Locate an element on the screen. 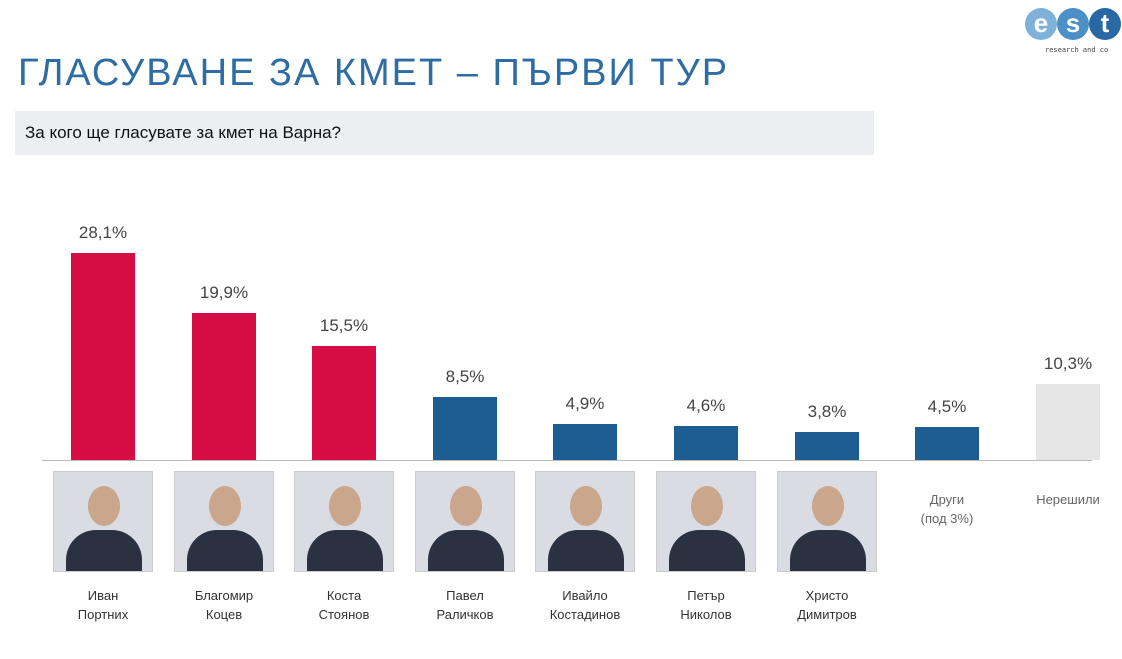 The height and width of the screenshot is (659, 1122). label-line-2: Коцев is located at coordinates (224, 614).